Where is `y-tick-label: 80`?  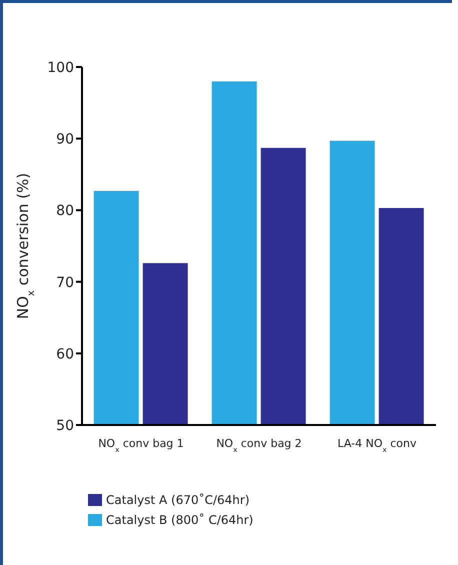 y-tick-label: 80 is located at coordinates (65, 211).